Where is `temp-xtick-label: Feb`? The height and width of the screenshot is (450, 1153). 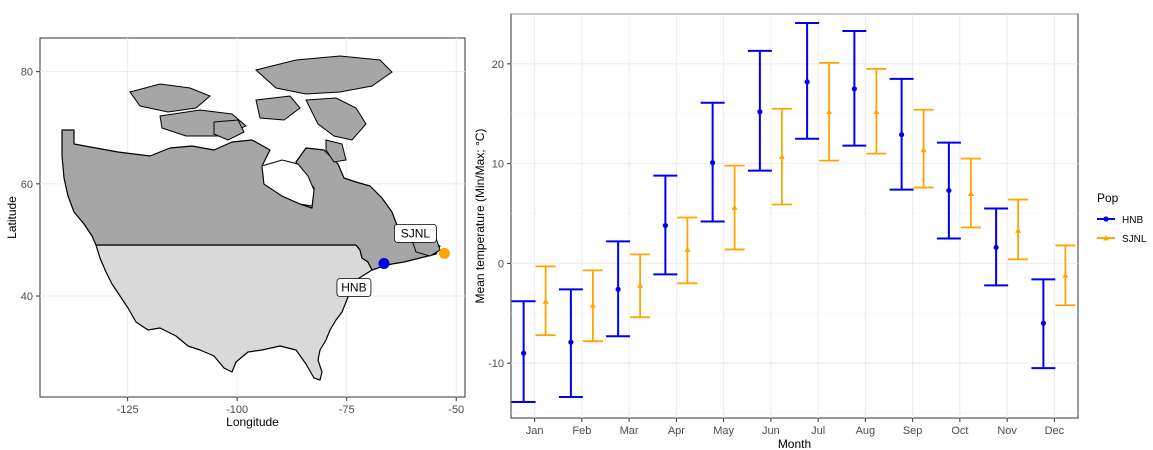
temp-xtick-label: Feb is located at coordinates (581, 431).